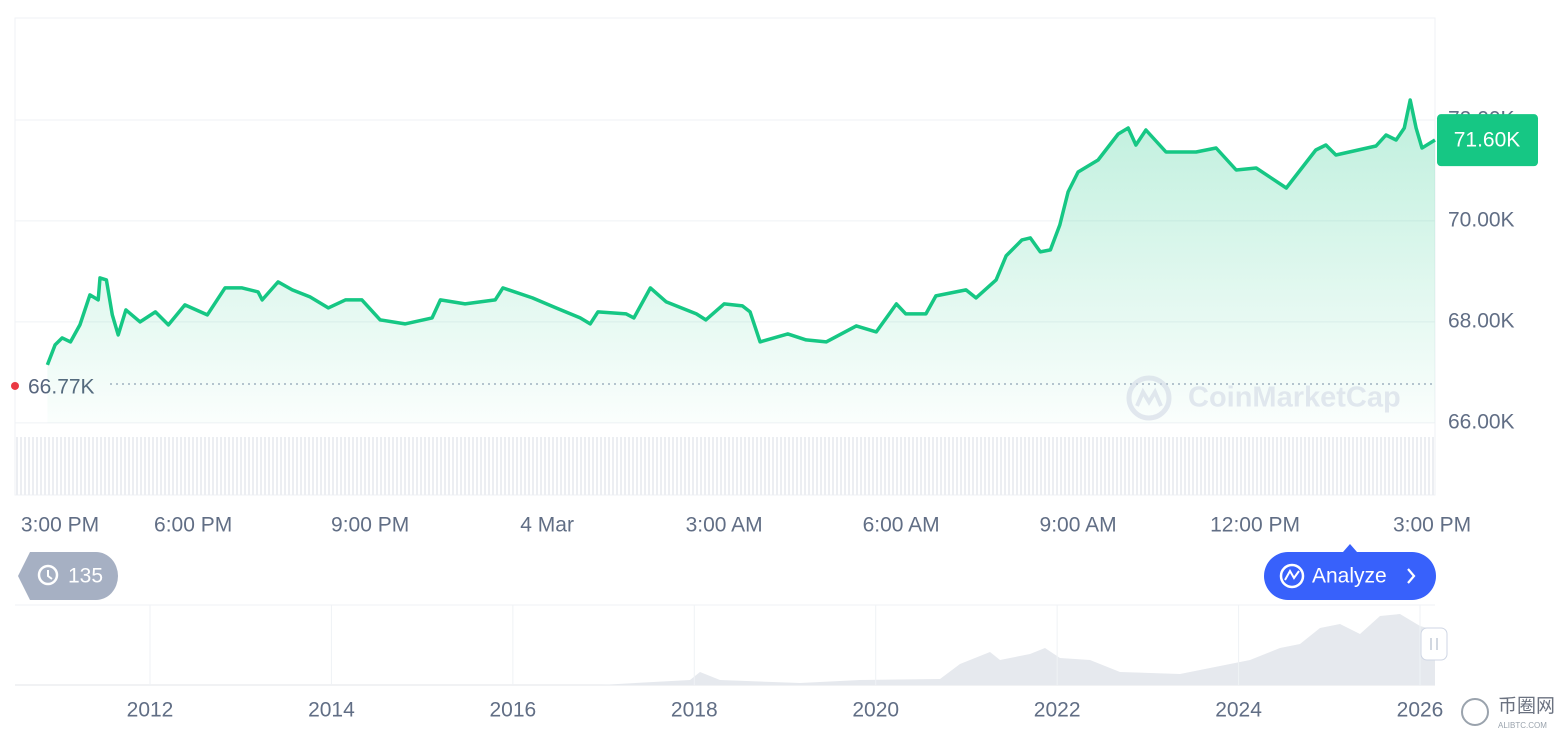 The image size is (1566, 732). What do you see at coordinates (725, 466) in the screenshot?
I see `volume-strip` at bounding box center [725, 466].